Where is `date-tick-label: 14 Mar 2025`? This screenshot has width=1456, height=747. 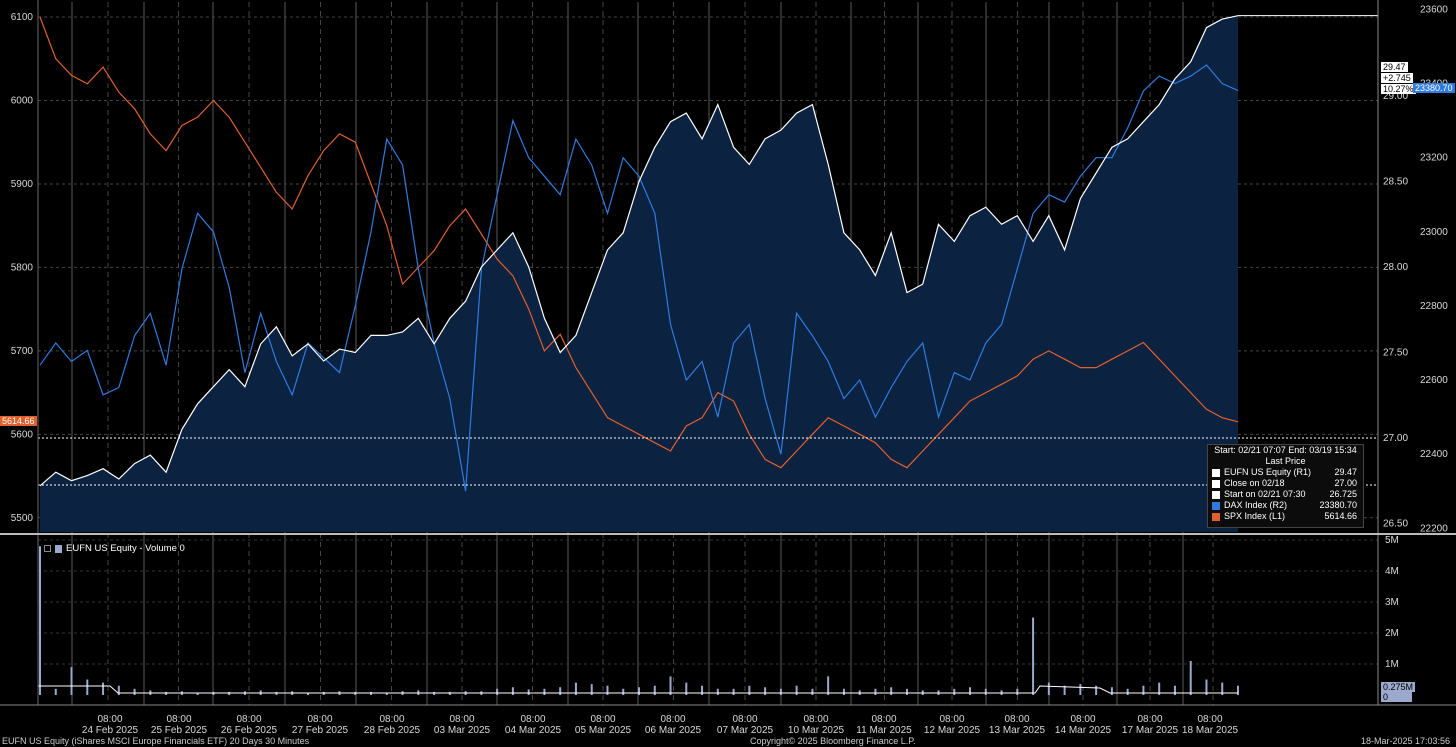
date-tick-label: 14 Mar 2025 is located at coordinates (1083, 730).